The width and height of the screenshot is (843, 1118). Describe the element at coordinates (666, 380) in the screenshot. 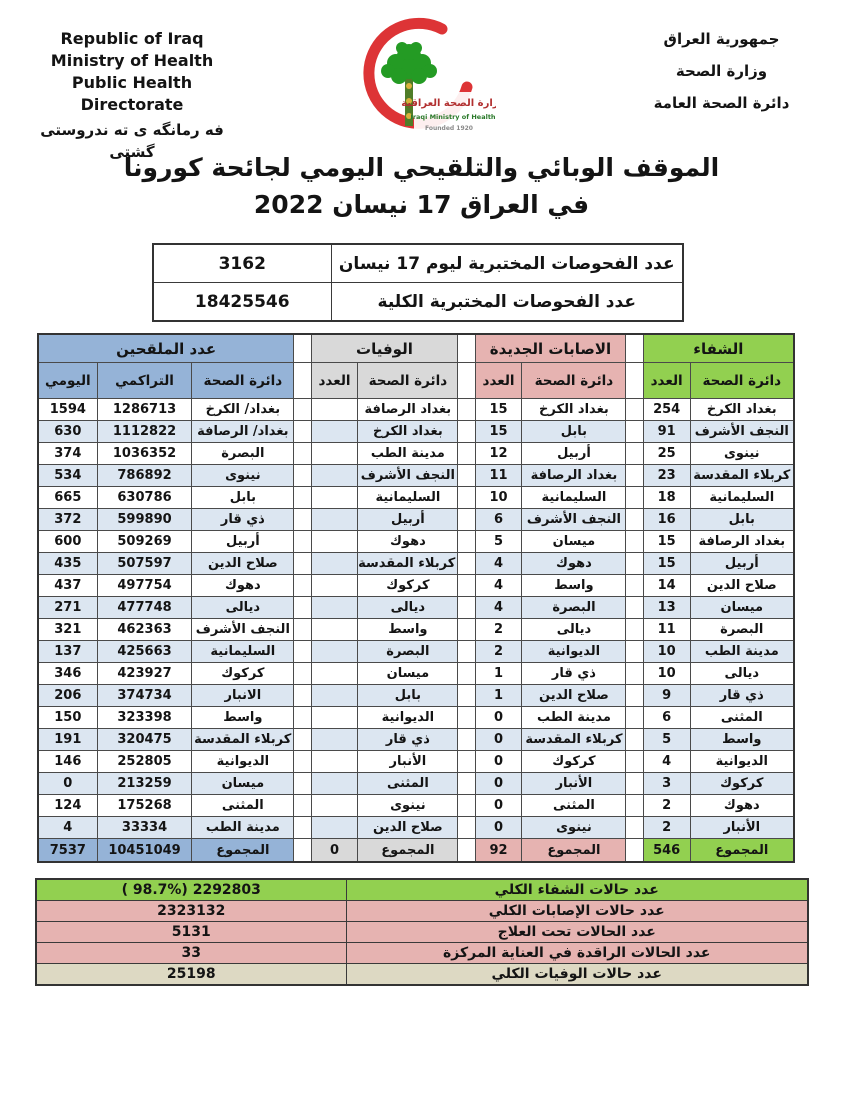

I see `recovery-count-header: العدد` at that location.